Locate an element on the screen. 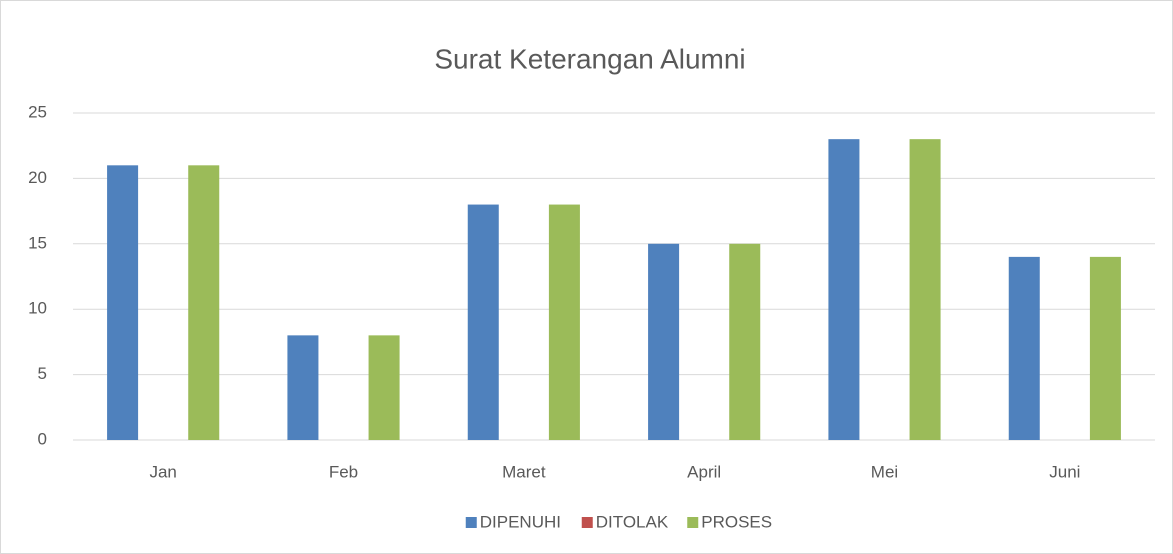 The width and height of the screenshot is (1173, 554). x-tick-label: Feb is located at coordinates (343, 471).